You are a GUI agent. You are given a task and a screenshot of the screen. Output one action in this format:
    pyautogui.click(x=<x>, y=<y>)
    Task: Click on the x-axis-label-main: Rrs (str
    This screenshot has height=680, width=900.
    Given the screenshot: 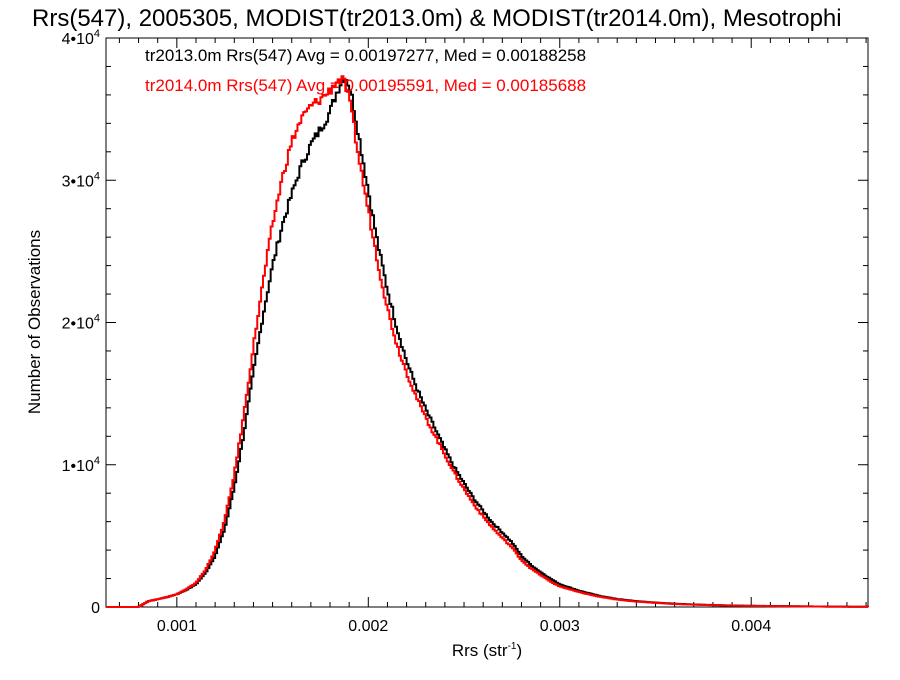 What is the action you would take?
    pyautogui.click(x=480, y=650)
    